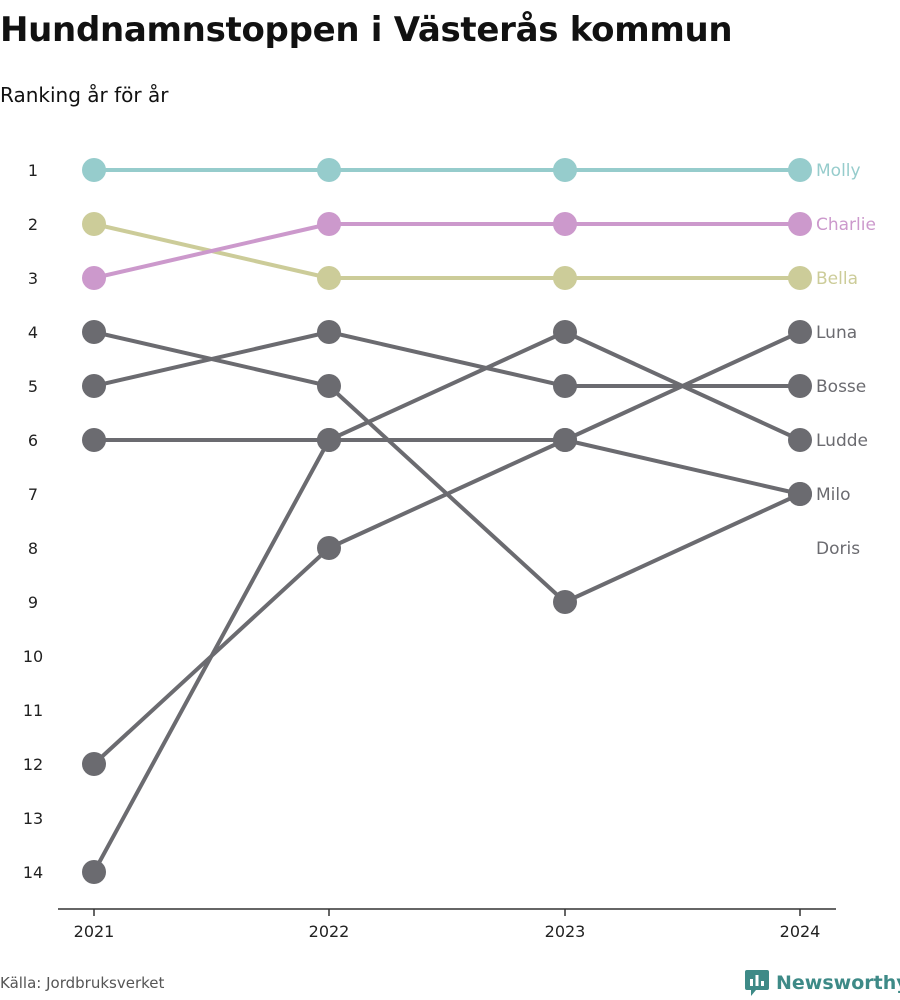 The image size is (900, 1000). What do you see at coordinates (565, 931) in the screenshot?
I see `x-tick-label: 2023` at bounding box center [565, 931].